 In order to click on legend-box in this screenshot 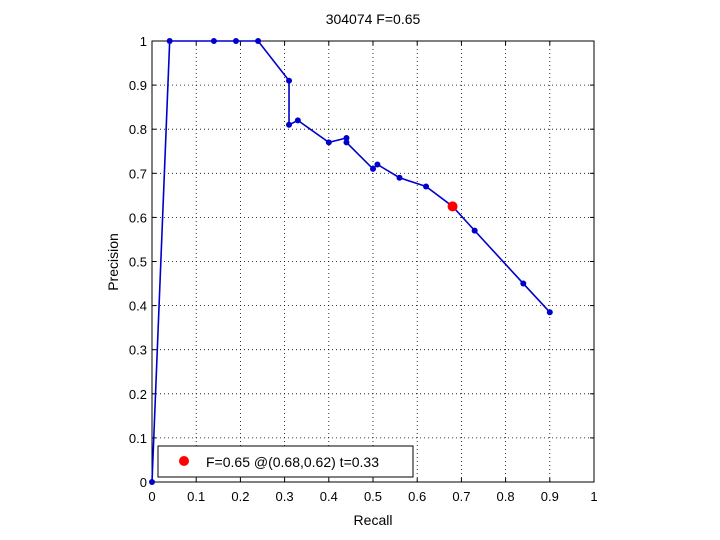, I will do `click(285, 461)`.